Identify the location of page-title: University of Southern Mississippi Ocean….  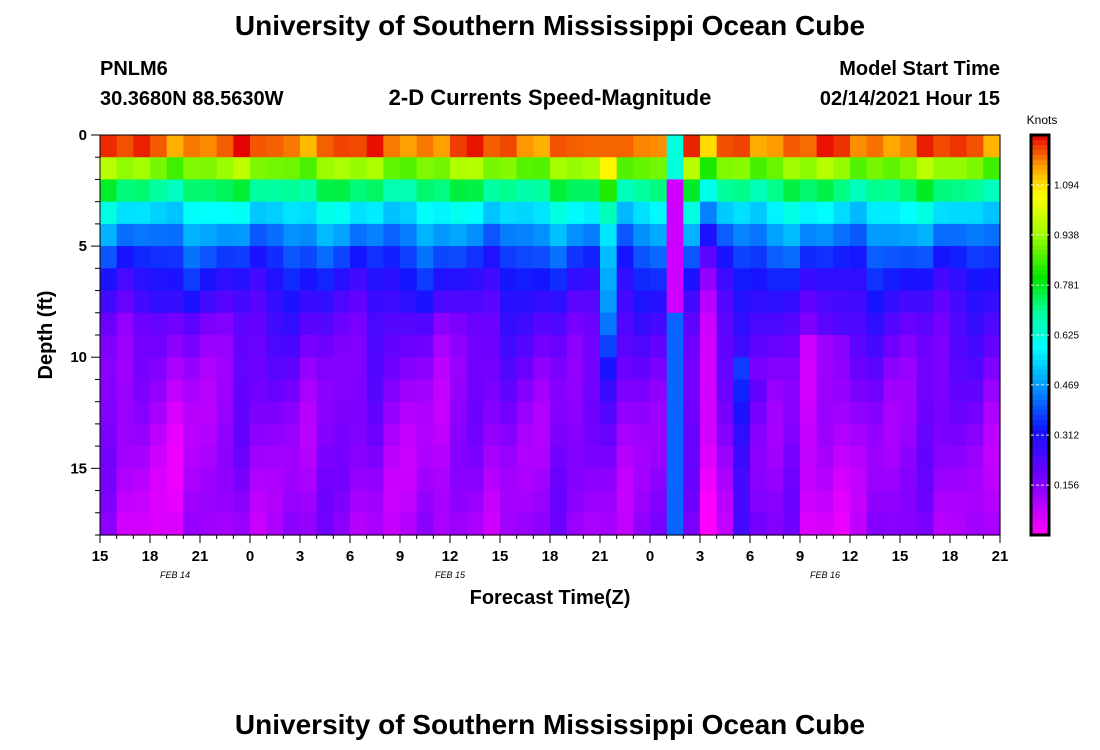
(550, 25).